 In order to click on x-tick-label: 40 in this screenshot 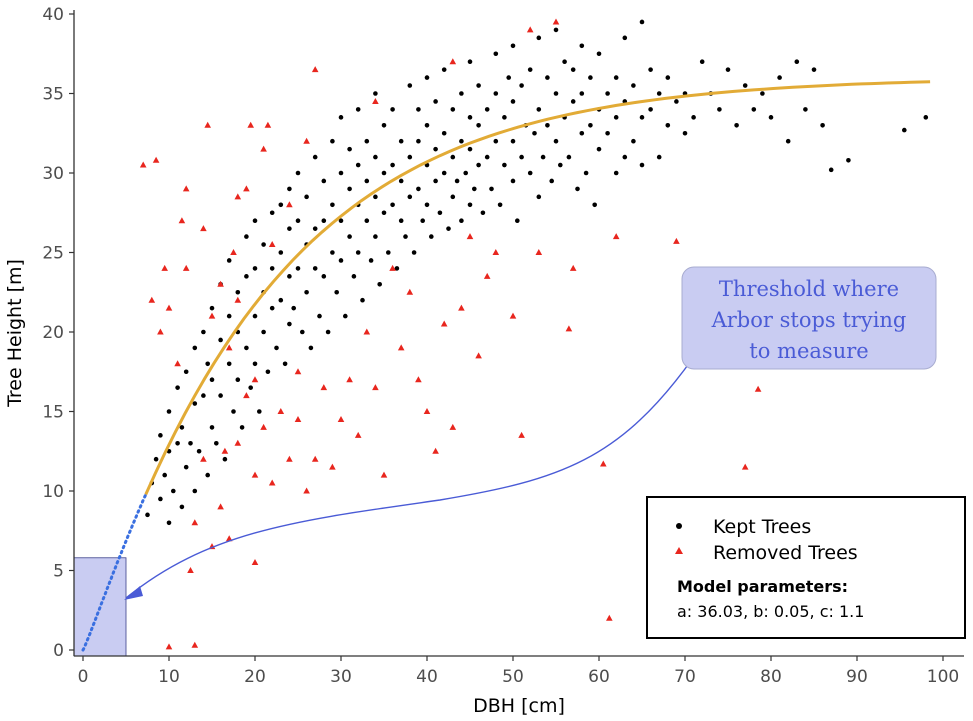, I will do `click(427, 677)`.